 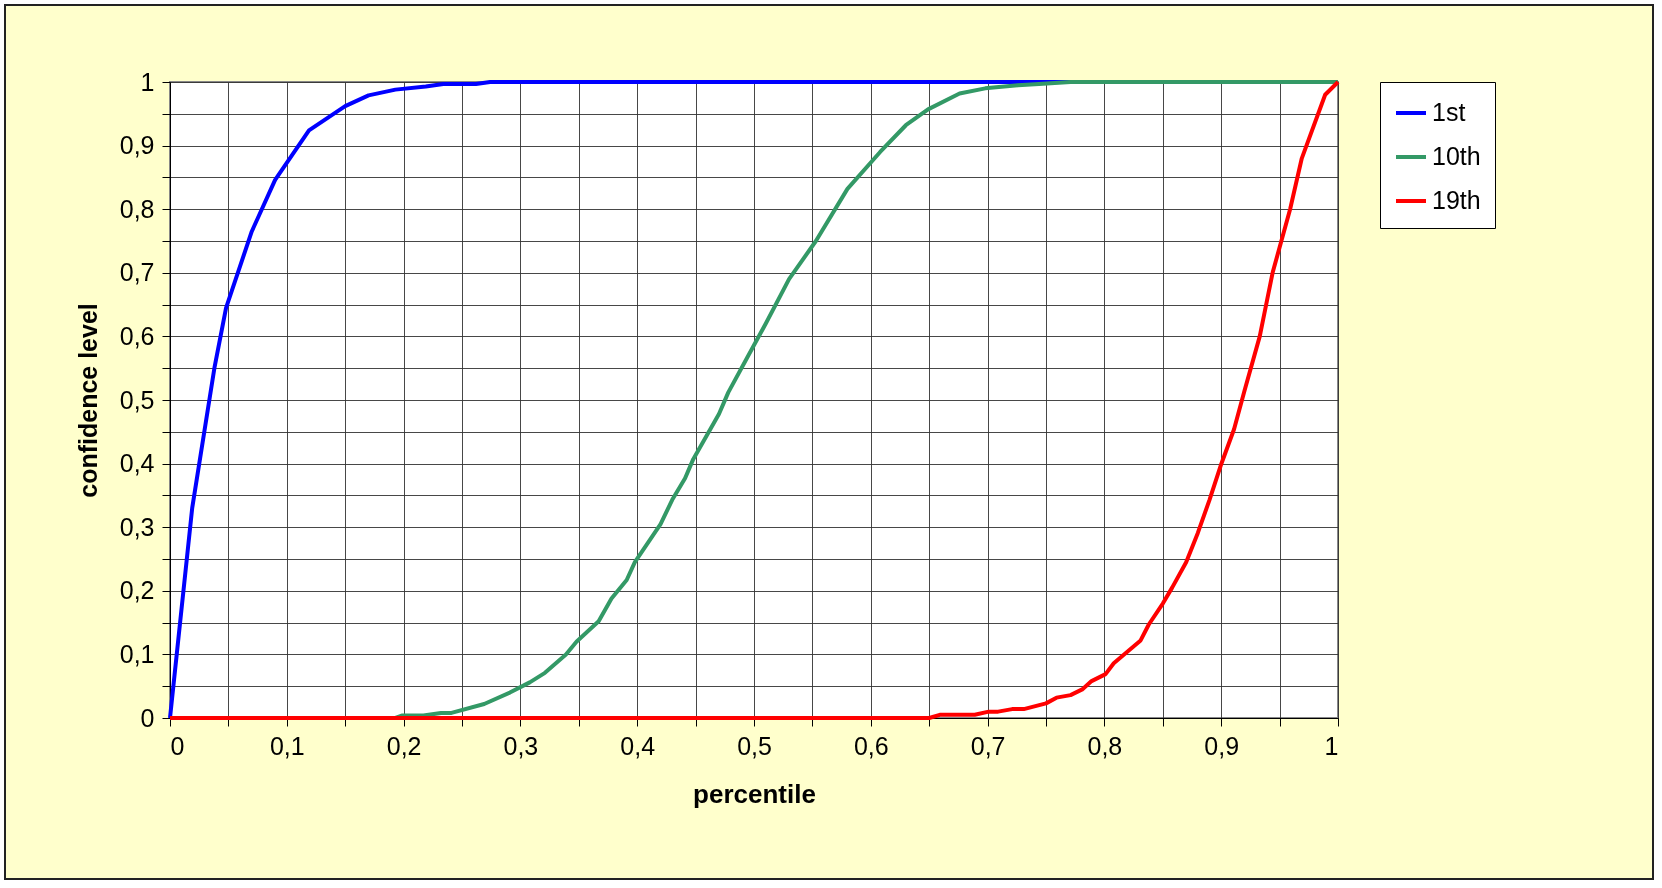 What do you see at coordinates (1456, 200) in the screenshot?
I see `legend-label: 19th` at bounding box center [1456, 200].